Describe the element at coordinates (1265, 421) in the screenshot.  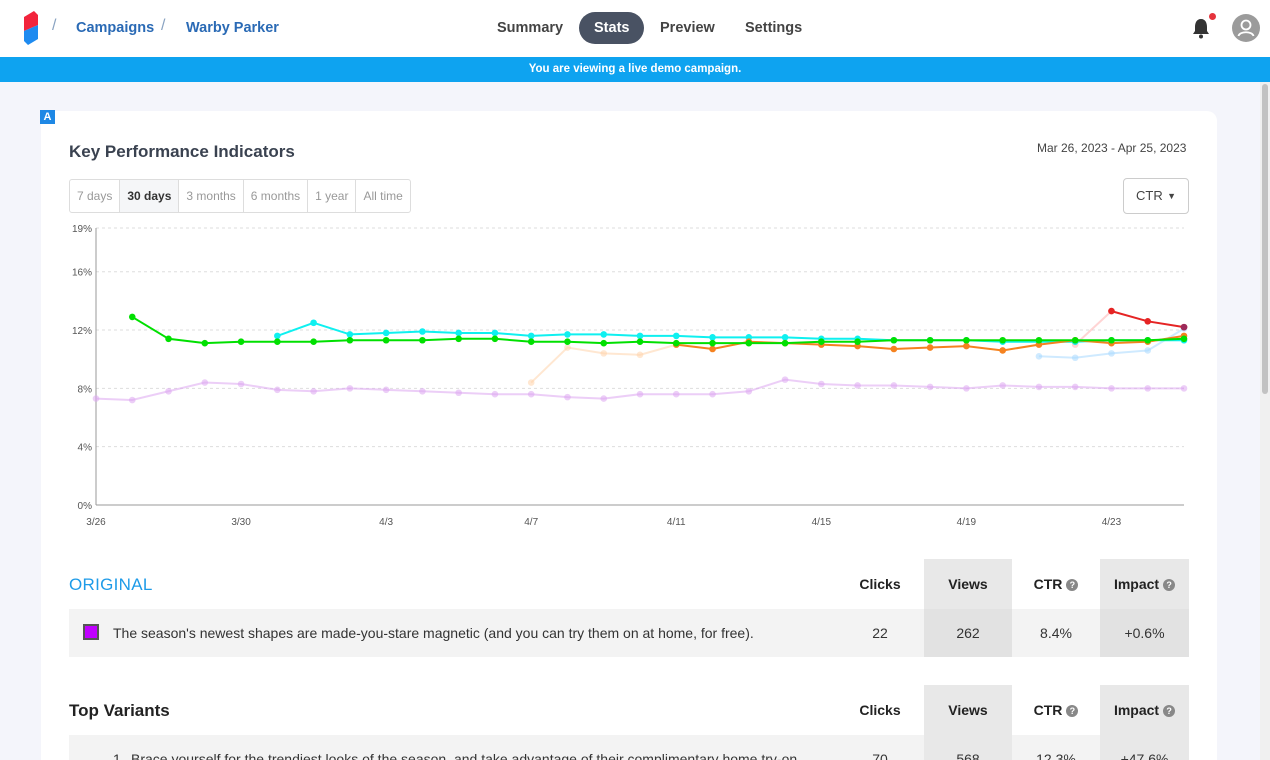
I see `scrollbar` at that location.